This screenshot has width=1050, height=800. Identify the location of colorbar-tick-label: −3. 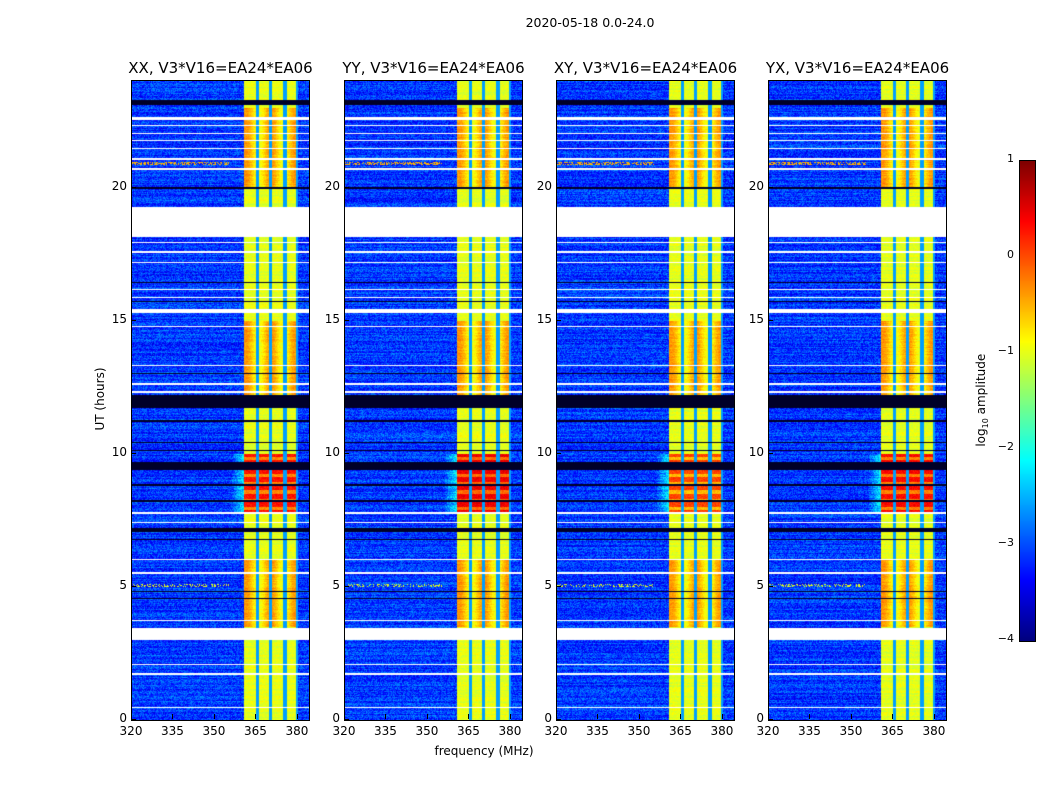
(1005, 542).